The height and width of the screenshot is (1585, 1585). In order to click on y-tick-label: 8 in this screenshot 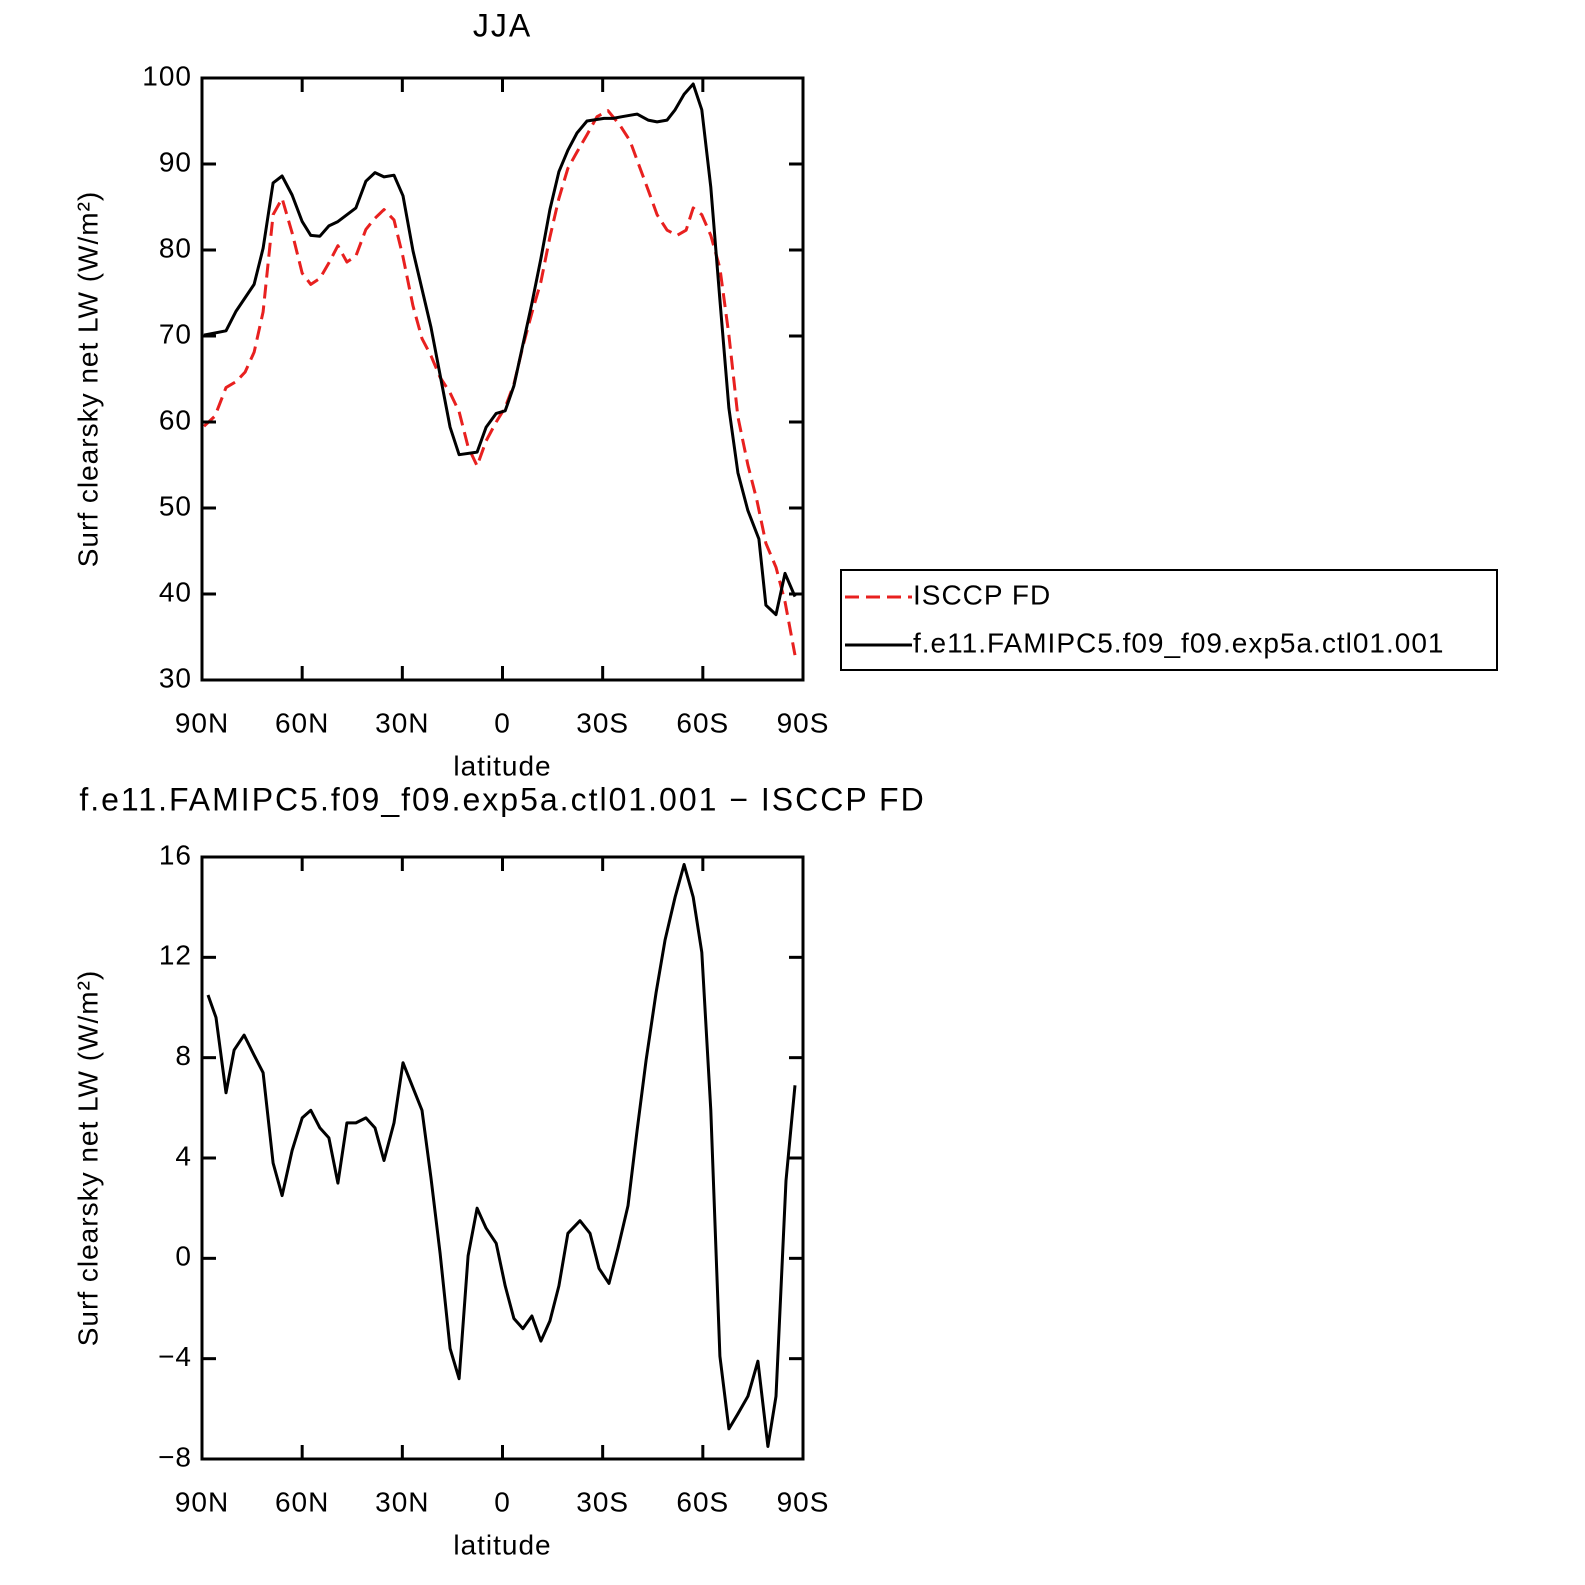, I will do `click(183, 1055)`.